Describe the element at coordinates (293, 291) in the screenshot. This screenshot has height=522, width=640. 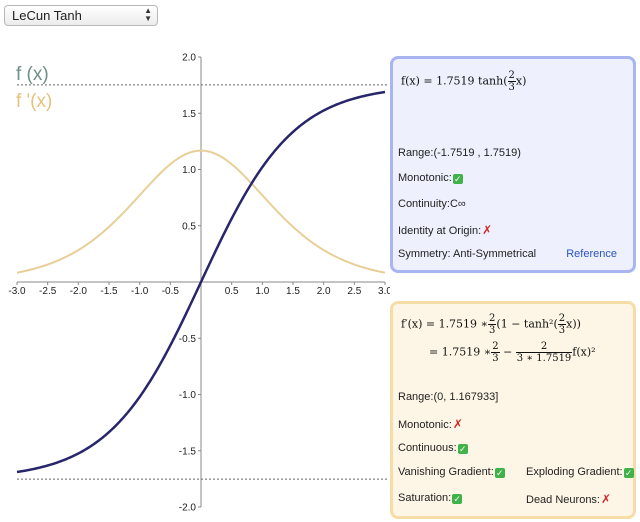
I see `x-tick-label: 1.5` at that location.